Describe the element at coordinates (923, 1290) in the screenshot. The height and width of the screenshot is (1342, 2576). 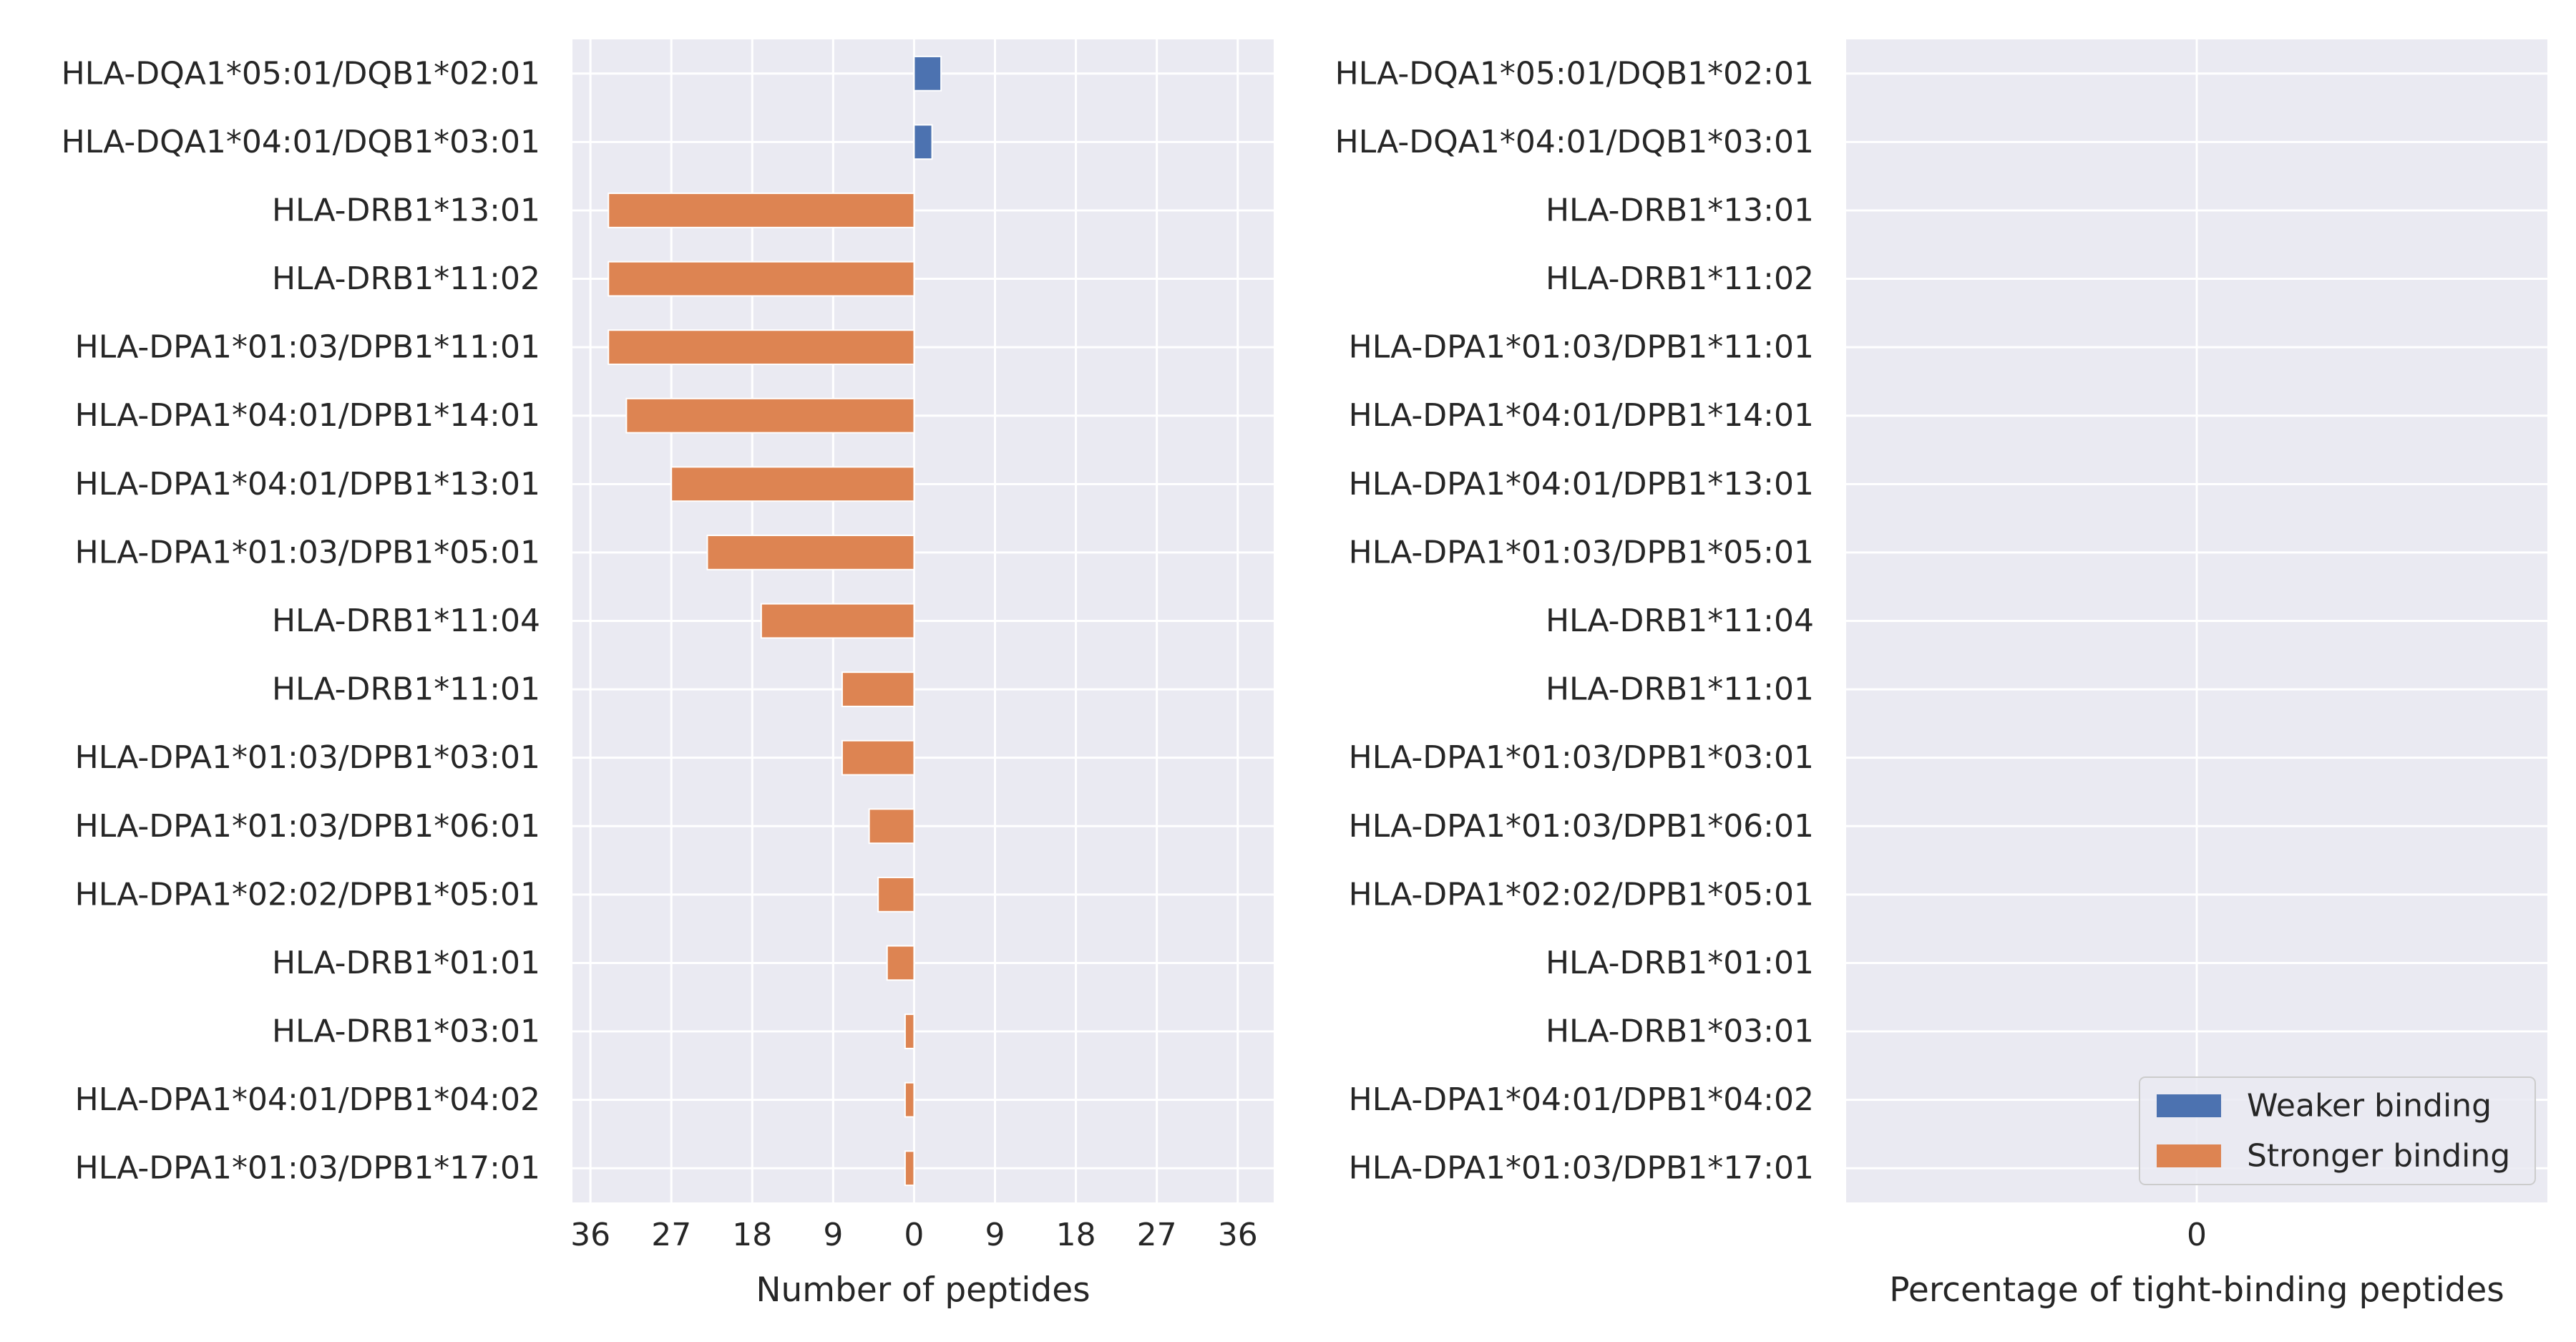
I see `x-axis-label: Number of peptides` at that location.